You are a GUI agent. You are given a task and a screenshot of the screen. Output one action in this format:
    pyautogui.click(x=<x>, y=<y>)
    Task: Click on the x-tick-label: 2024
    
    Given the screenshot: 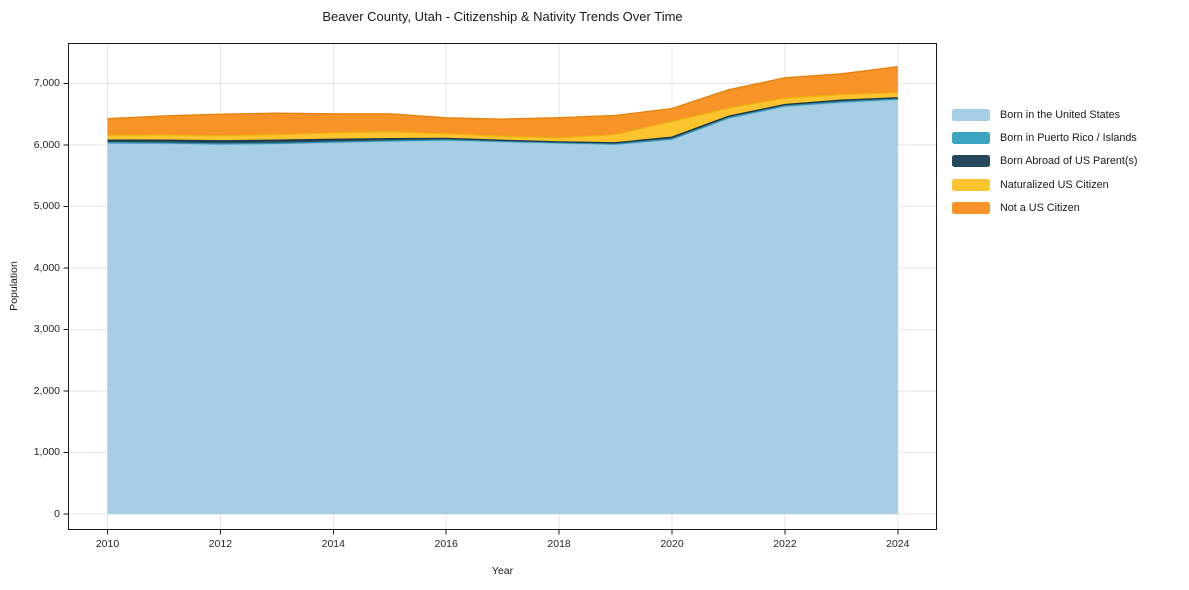 What is the action you would take?
    pyautogui.click(x=898, y=544)
    